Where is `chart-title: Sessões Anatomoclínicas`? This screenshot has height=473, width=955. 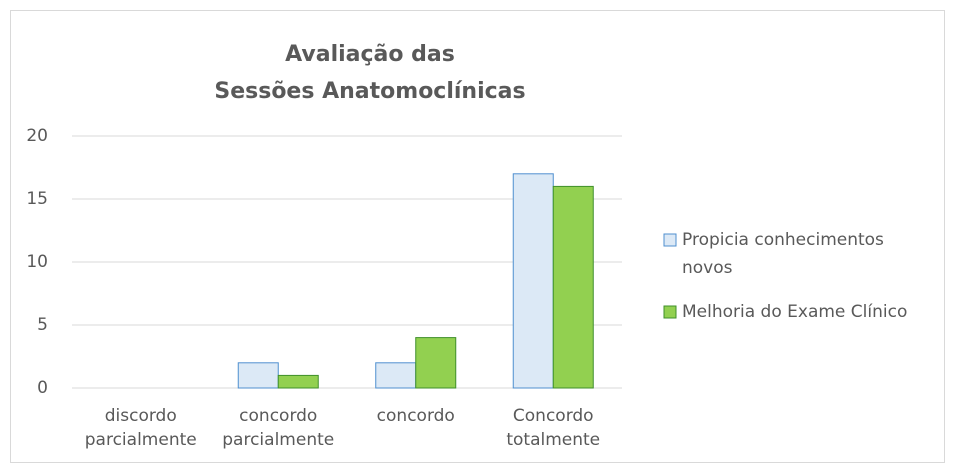
chart-title: Sessões Anatomoclínicas is located at coordinates (369, 91).